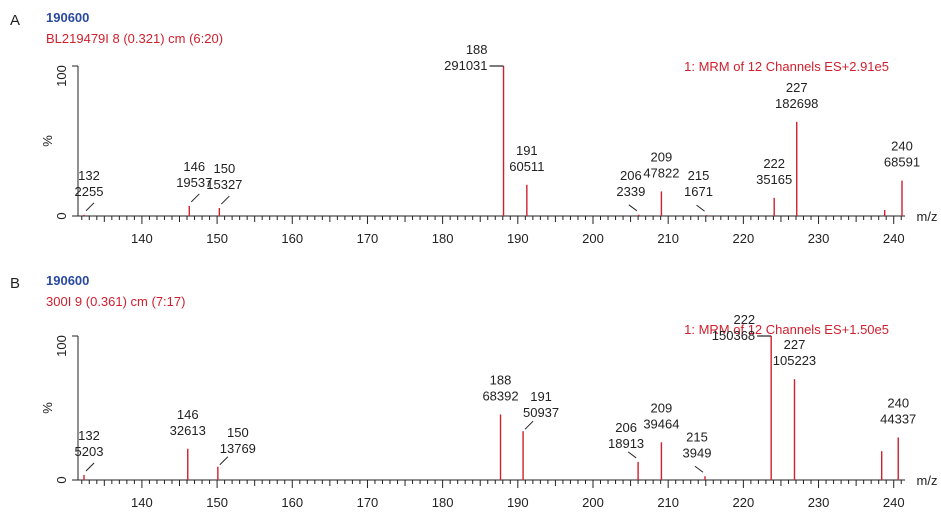 The image size is (941, 519). What do you see at coordinates (898, 419) in the screenshot?
I see `peak-intensity-label: 44337` at bounding box center [898, 419].